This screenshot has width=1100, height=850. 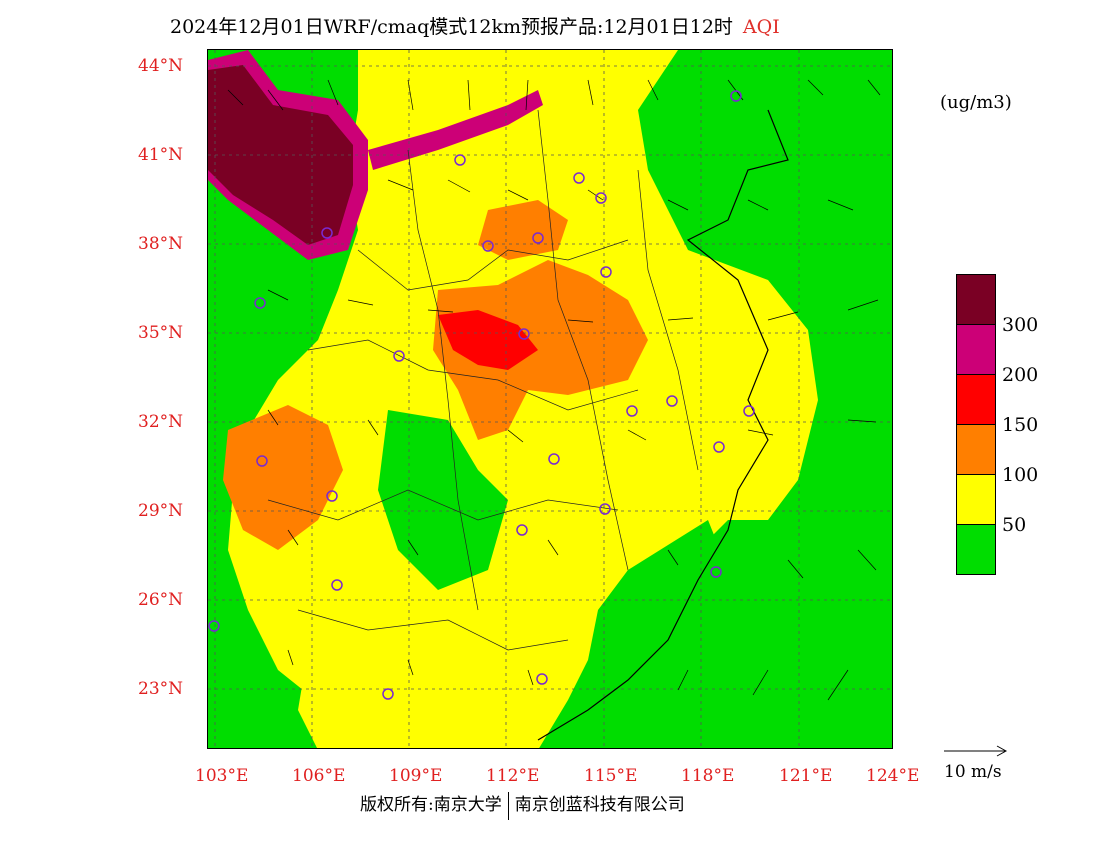 I want to click on color-legend, so click(x=976, y=424).